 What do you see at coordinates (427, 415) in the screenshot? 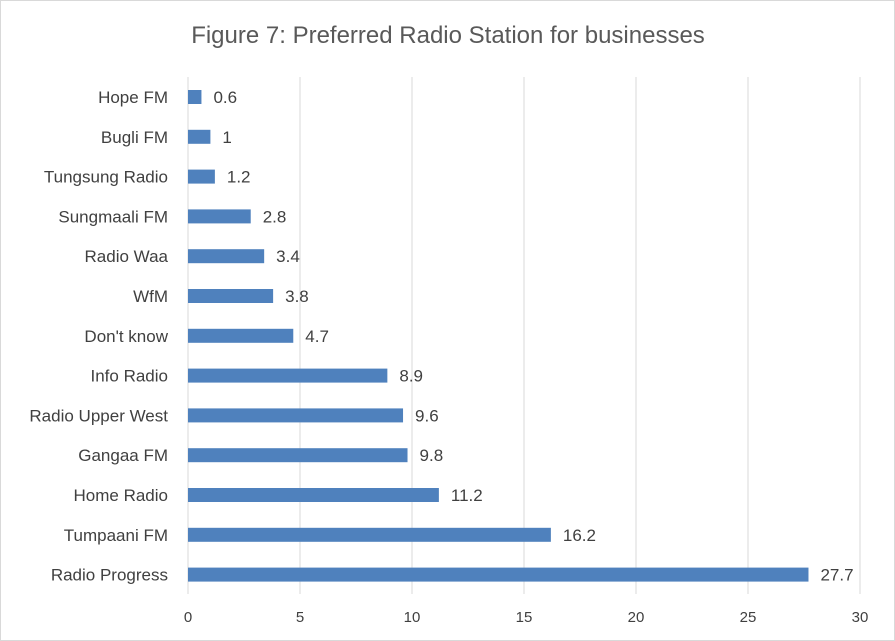
I see `data-label: 9.6` at bounding box center [427, 415].